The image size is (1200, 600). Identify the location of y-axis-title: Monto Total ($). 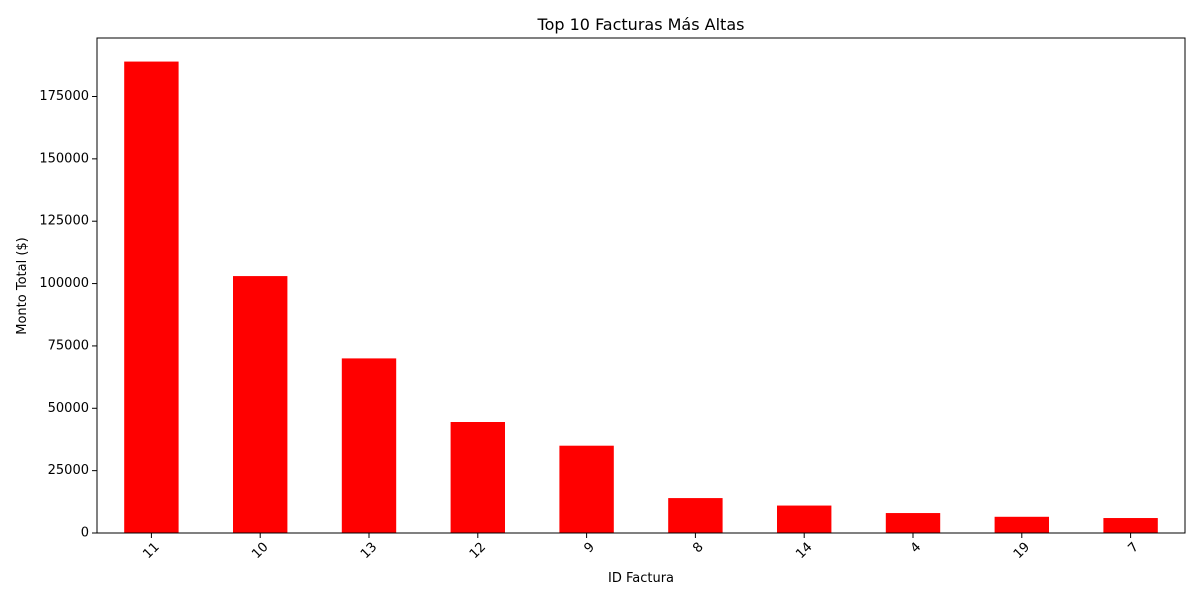
(22, 286).